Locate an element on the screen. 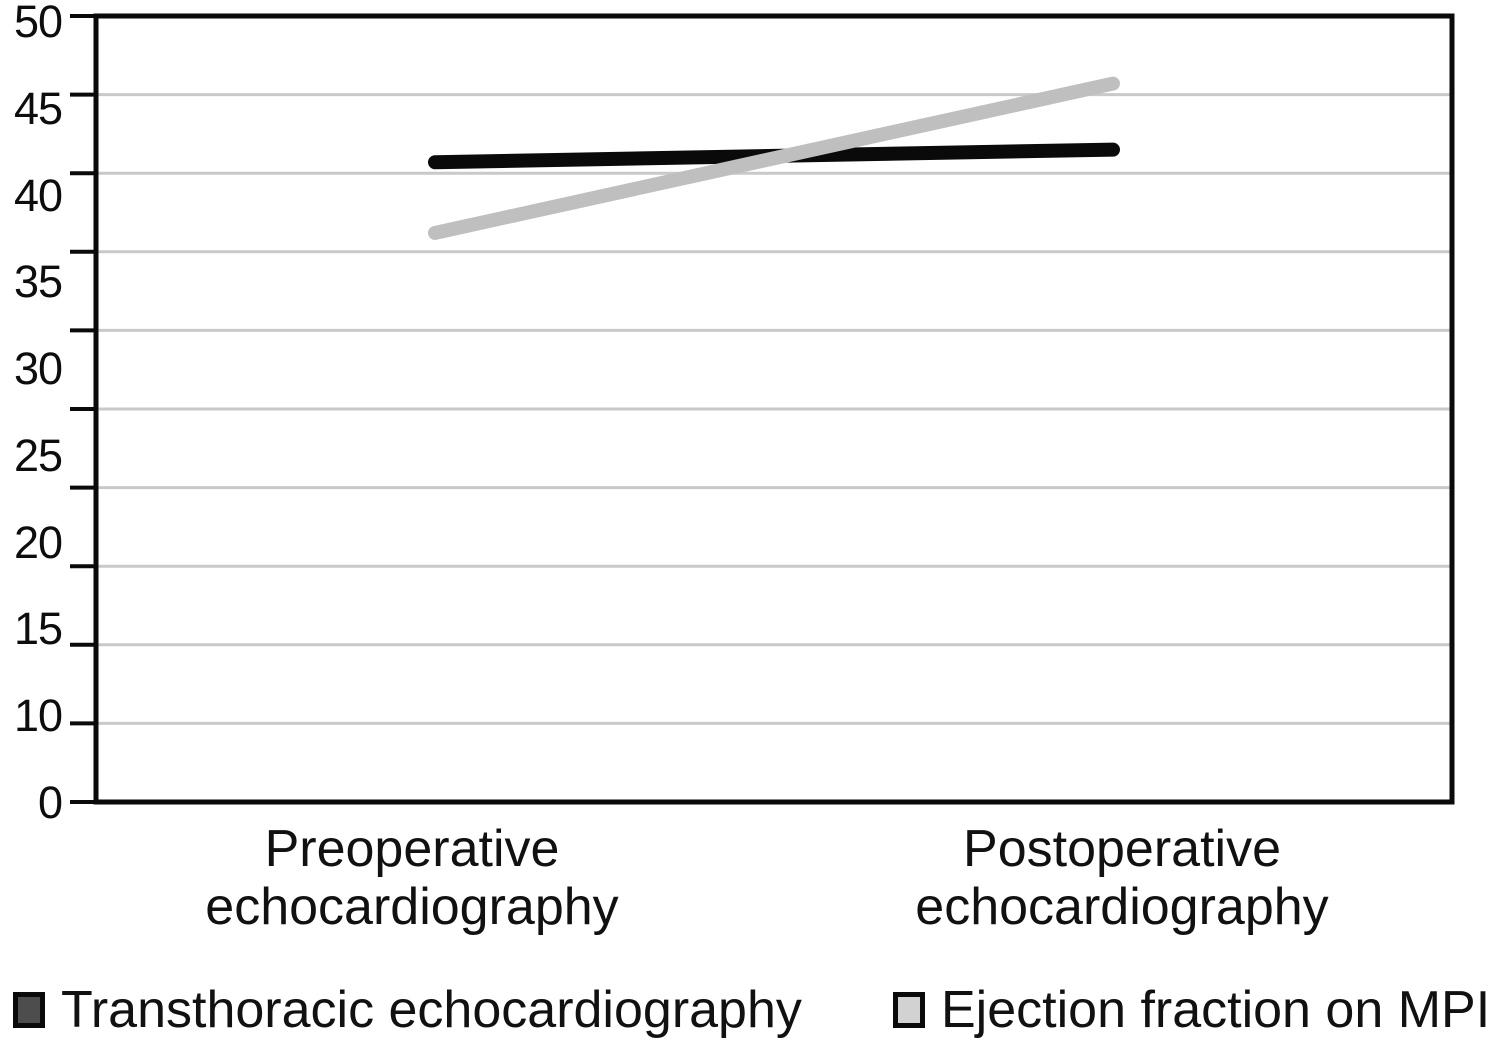 The height and width of the screenshot is (1043, 1503). y-tick-label: 20 is located at coordinates (38, 542).